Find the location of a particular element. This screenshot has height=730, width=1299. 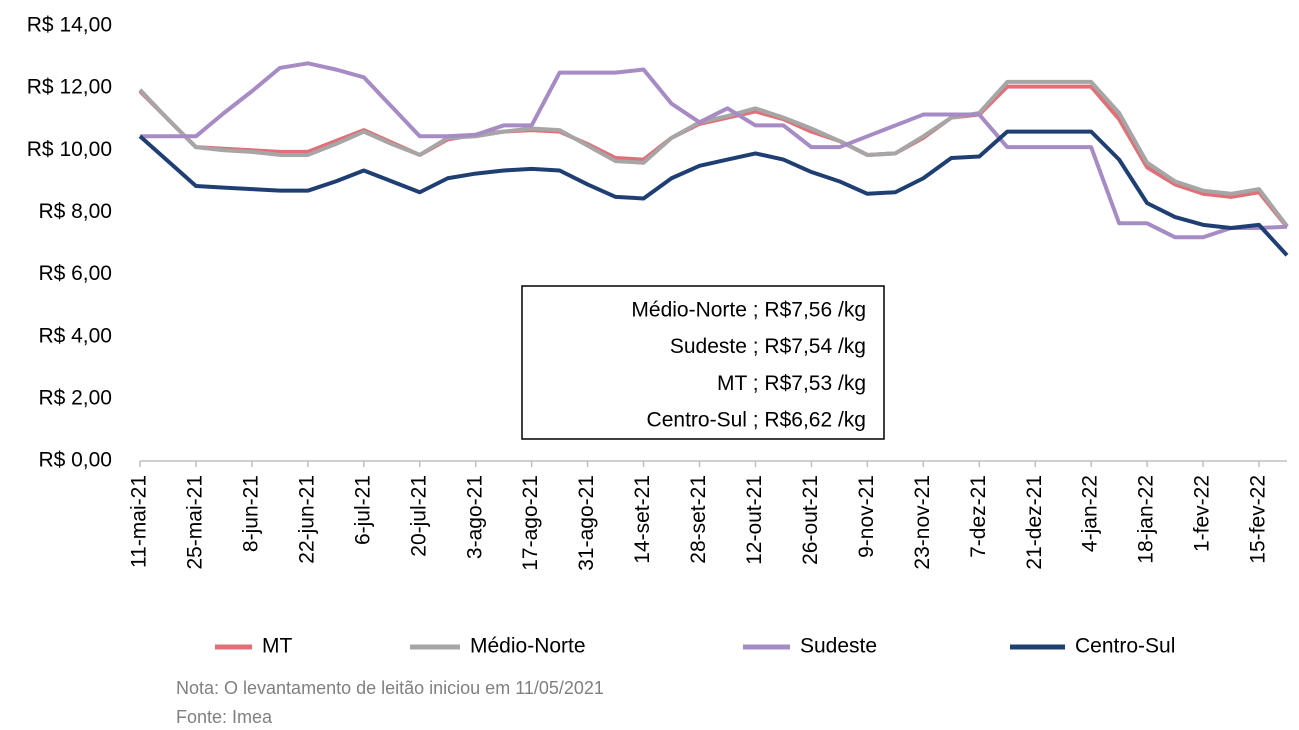

x-tick-label: 26-out-21 is located at coordinates (810, 520).